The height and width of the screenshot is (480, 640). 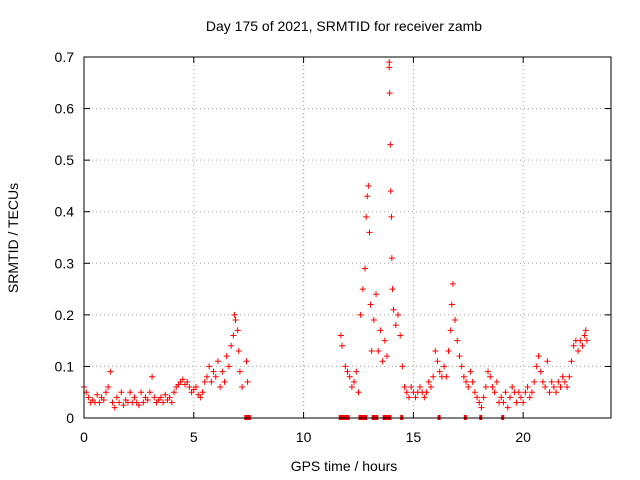 What do you see at coordinates (65, 212) in the screenshot?
I see `y-tick-label: 0.4` at bounding box center [65, 212].